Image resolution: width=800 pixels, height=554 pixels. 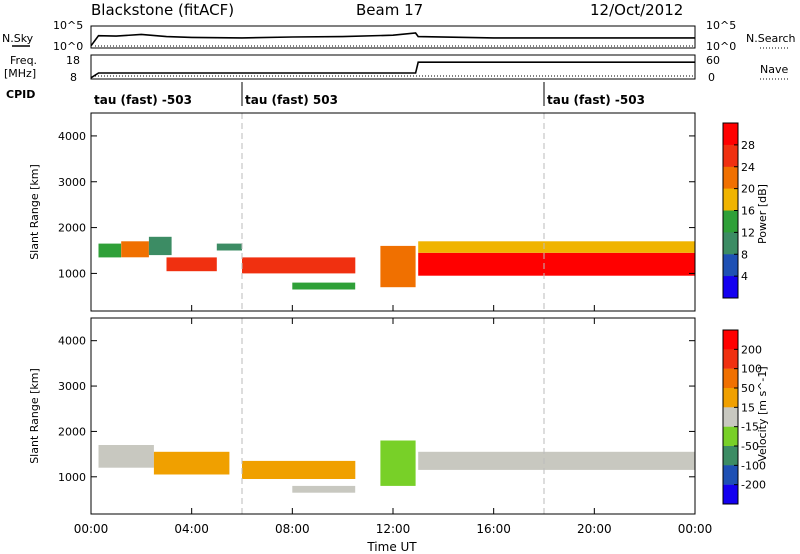 What do you see at coordinates (292, 529) in the screenshot?
I see `time-tick-label: 08:00` at bounding box center [292, 529].